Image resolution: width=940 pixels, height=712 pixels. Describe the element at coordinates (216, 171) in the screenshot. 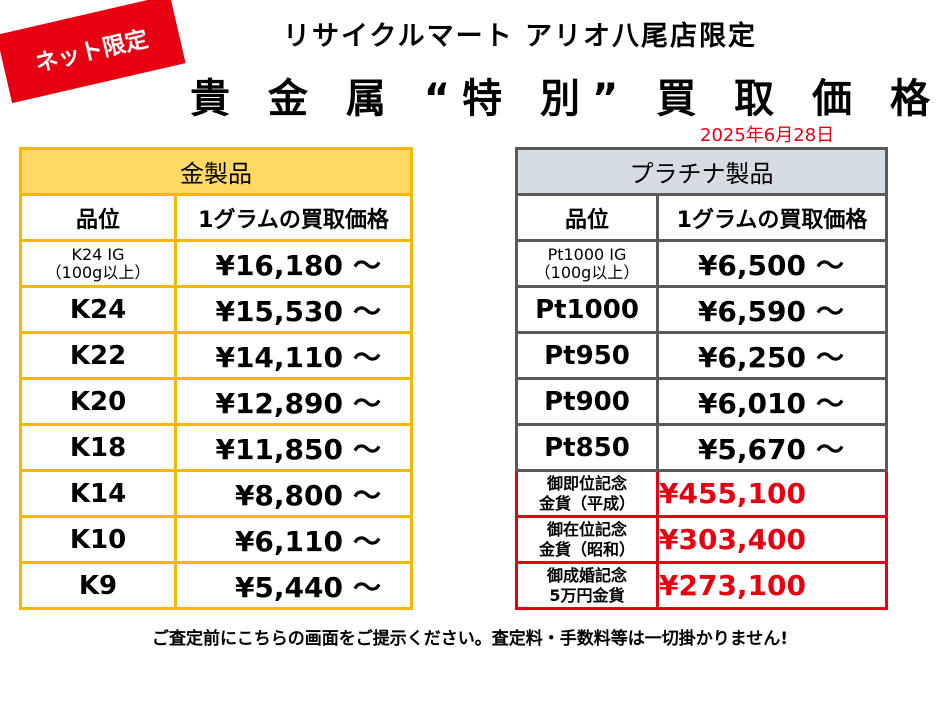

I see `gold-table-header: 金製品` at that location.